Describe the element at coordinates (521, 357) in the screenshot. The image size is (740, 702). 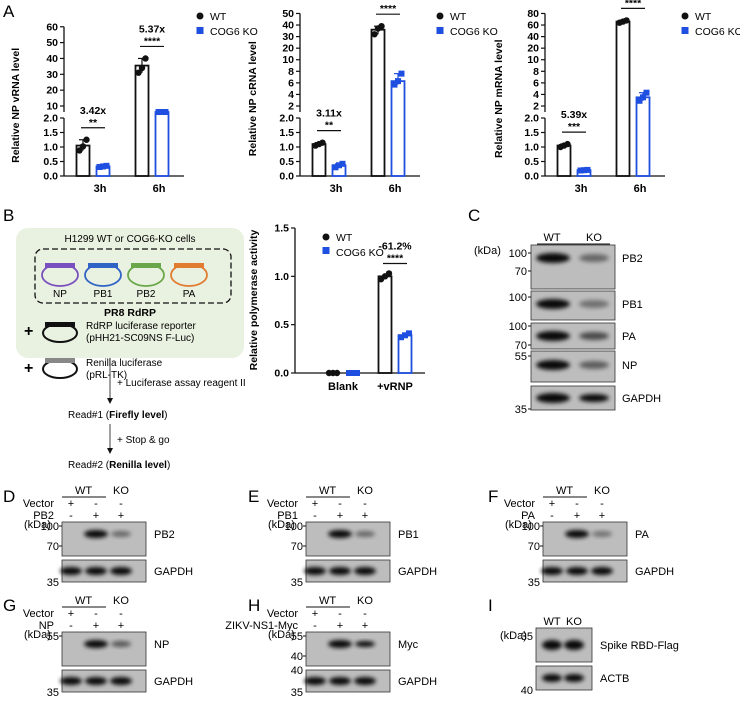
I see `mw-marker: 55` at that location.